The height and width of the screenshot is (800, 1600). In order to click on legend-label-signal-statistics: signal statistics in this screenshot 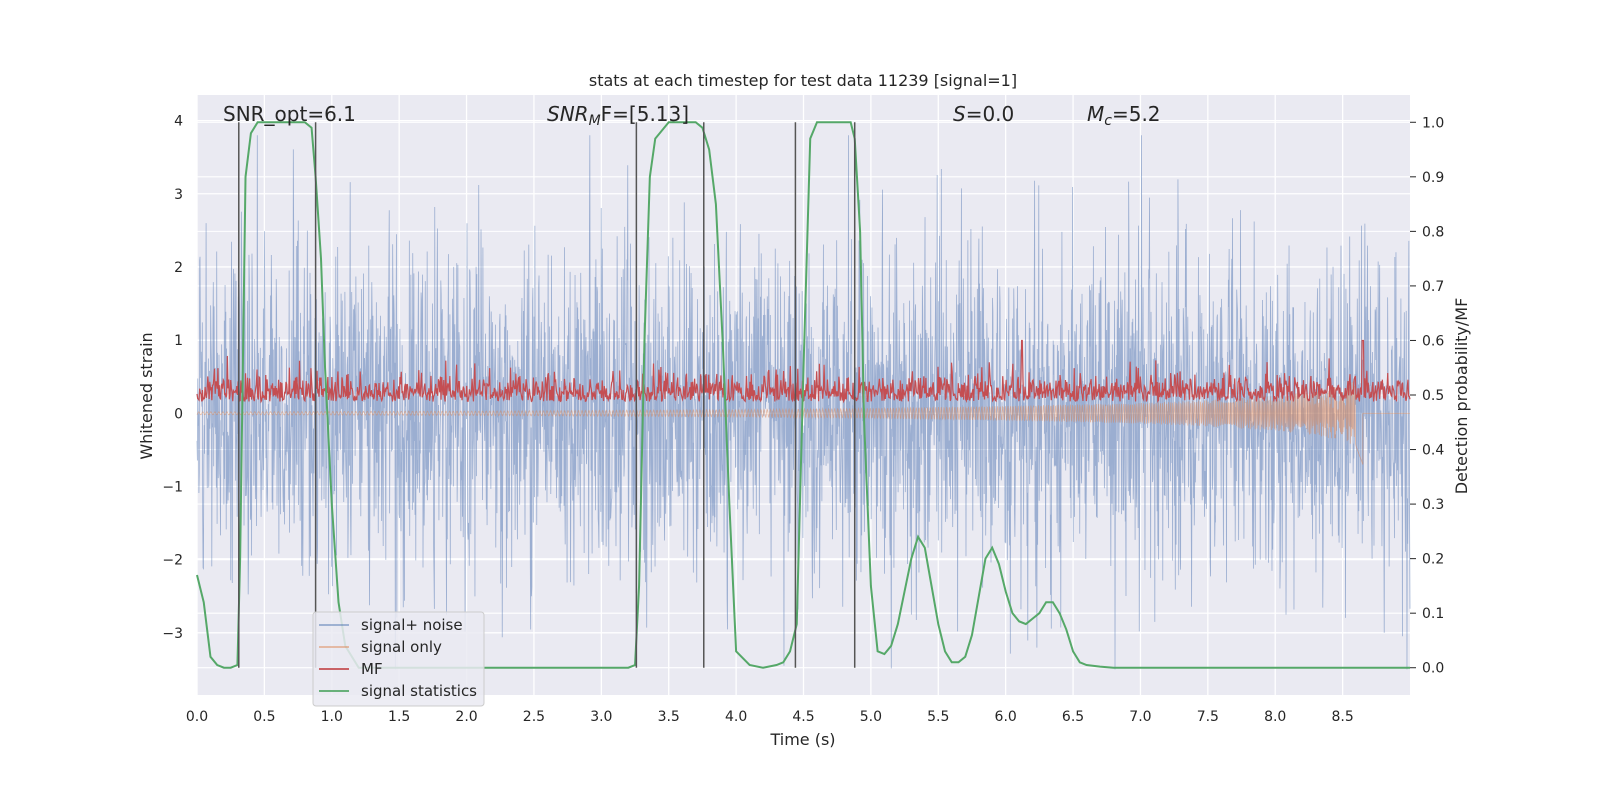, I will do `click(419, 691)`.